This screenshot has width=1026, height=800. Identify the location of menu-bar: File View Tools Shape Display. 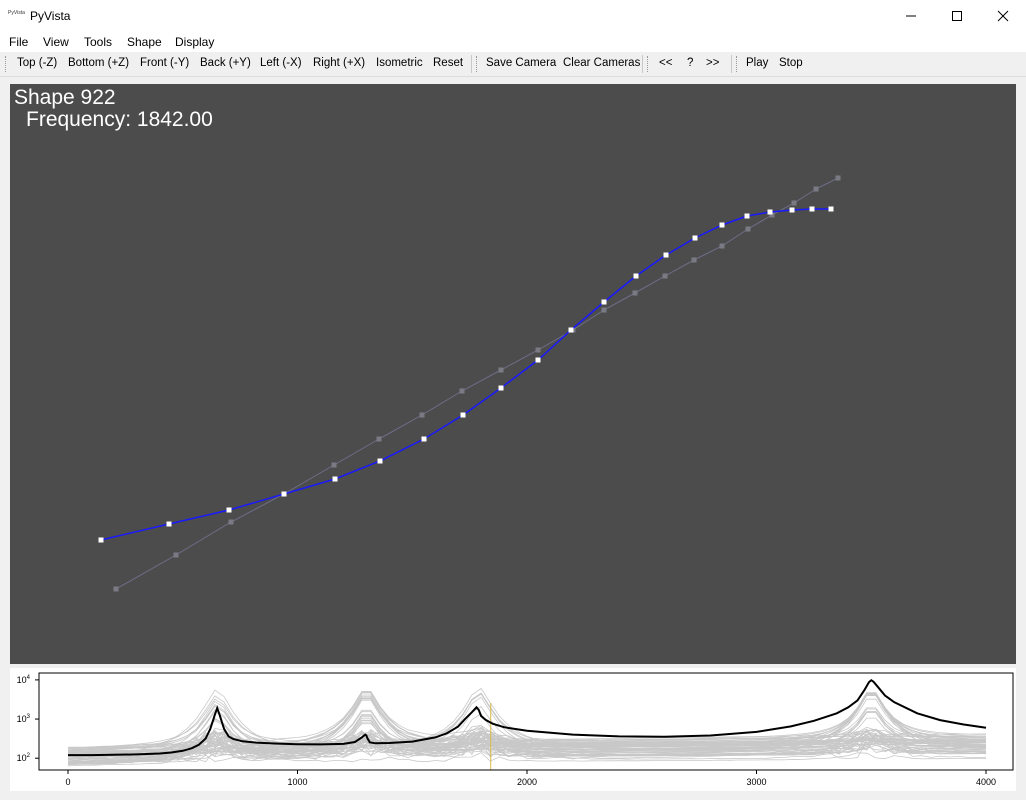
(513, 41).